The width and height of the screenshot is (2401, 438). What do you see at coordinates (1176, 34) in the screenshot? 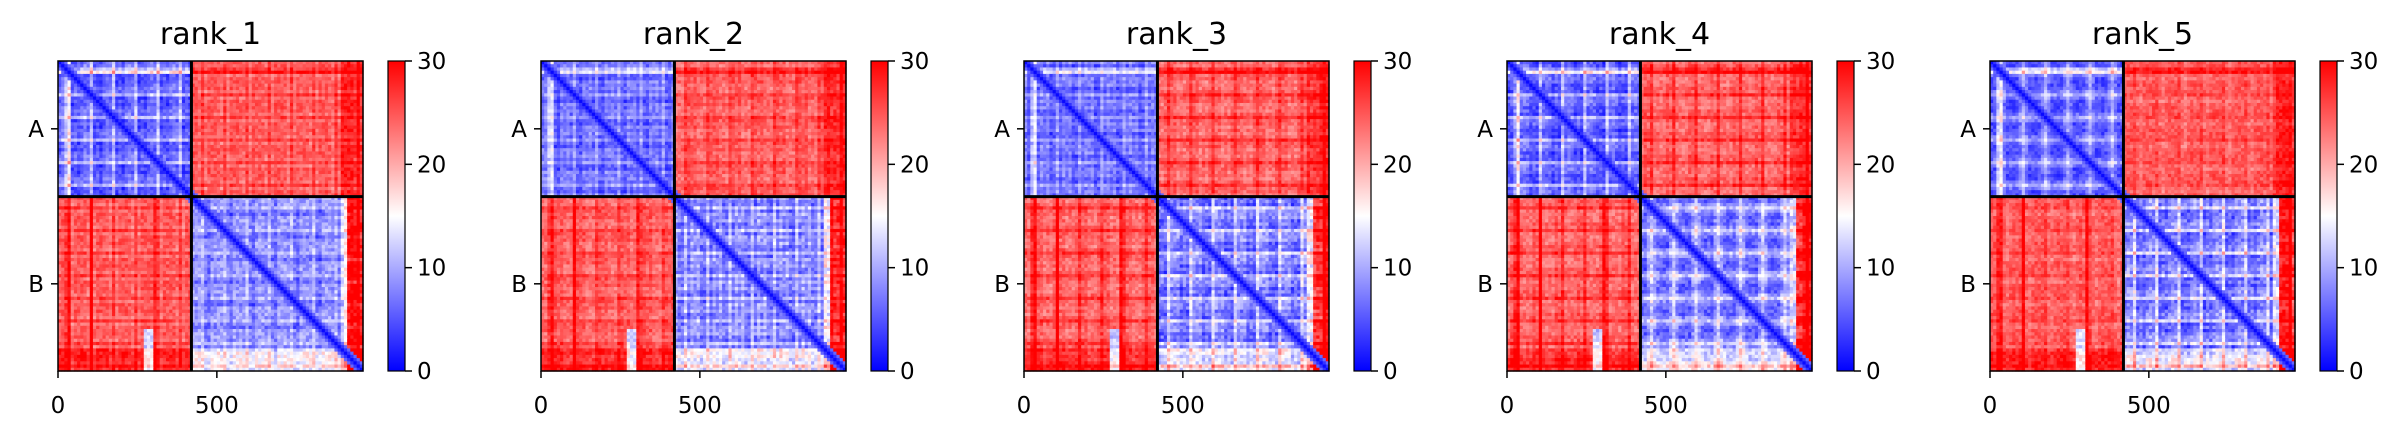
I see `panel-title: rank_3` at bounding box center [1176, 34].